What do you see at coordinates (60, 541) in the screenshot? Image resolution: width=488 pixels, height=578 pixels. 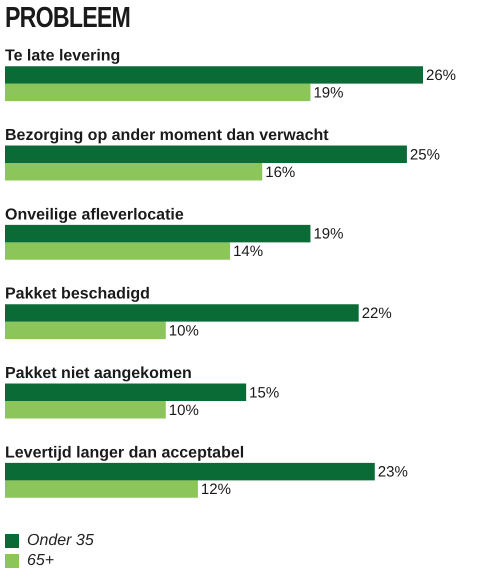 I see `legend-label: Onder 35` at bounding box center [60, 541].